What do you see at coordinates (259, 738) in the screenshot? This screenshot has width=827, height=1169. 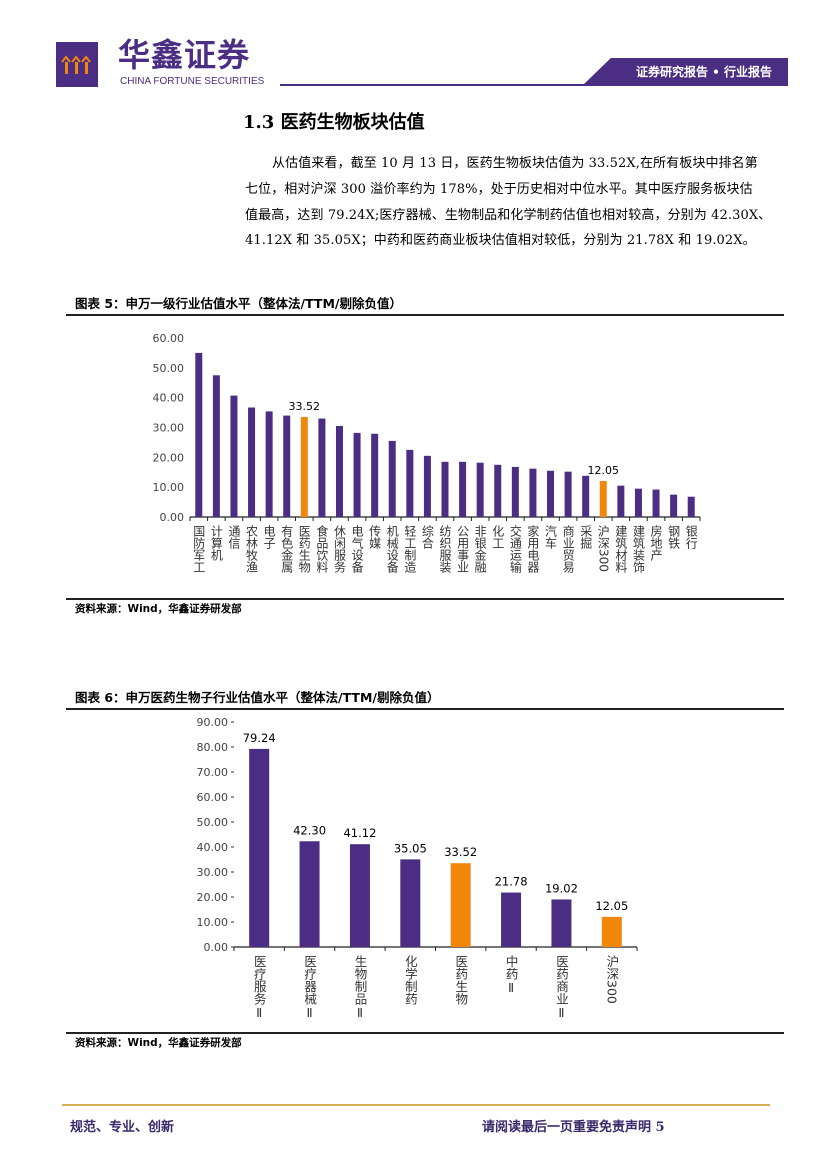 I see `data-label: 79.24` at bounding box center [259, 738].